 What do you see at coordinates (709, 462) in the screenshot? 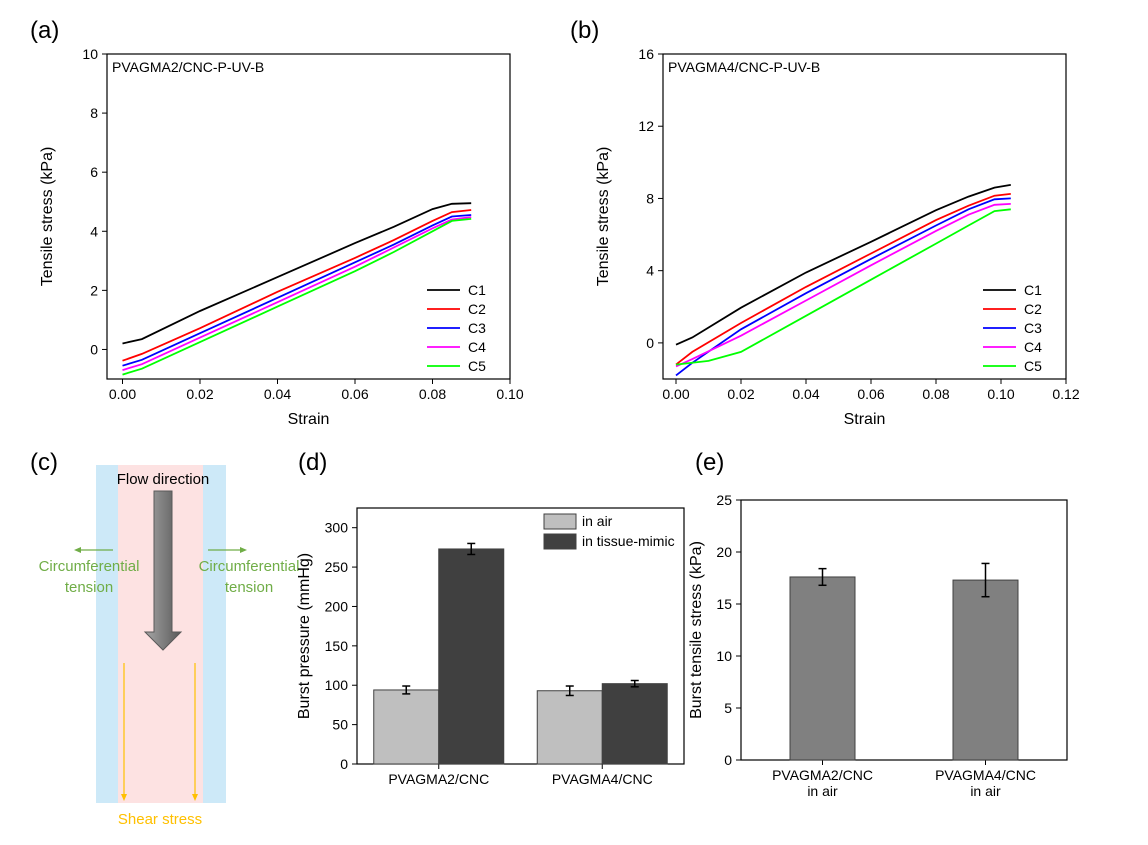
I see `panel-label-e: (e)` at bounding box center [709, 462].